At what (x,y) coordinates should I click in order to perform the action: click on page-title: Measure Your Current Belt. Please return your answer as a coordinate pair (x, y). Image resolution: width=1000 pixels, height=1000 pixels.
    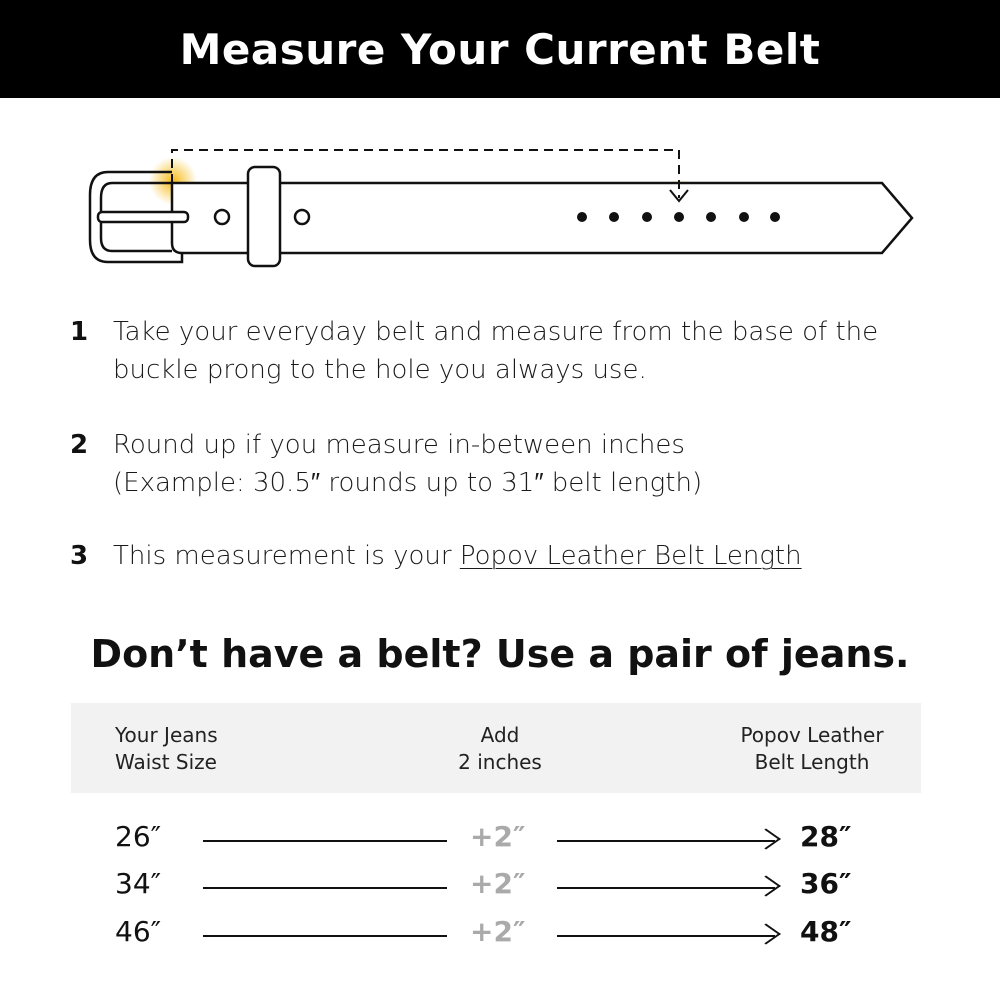
    Looking at the image, I should click on (500, 49).